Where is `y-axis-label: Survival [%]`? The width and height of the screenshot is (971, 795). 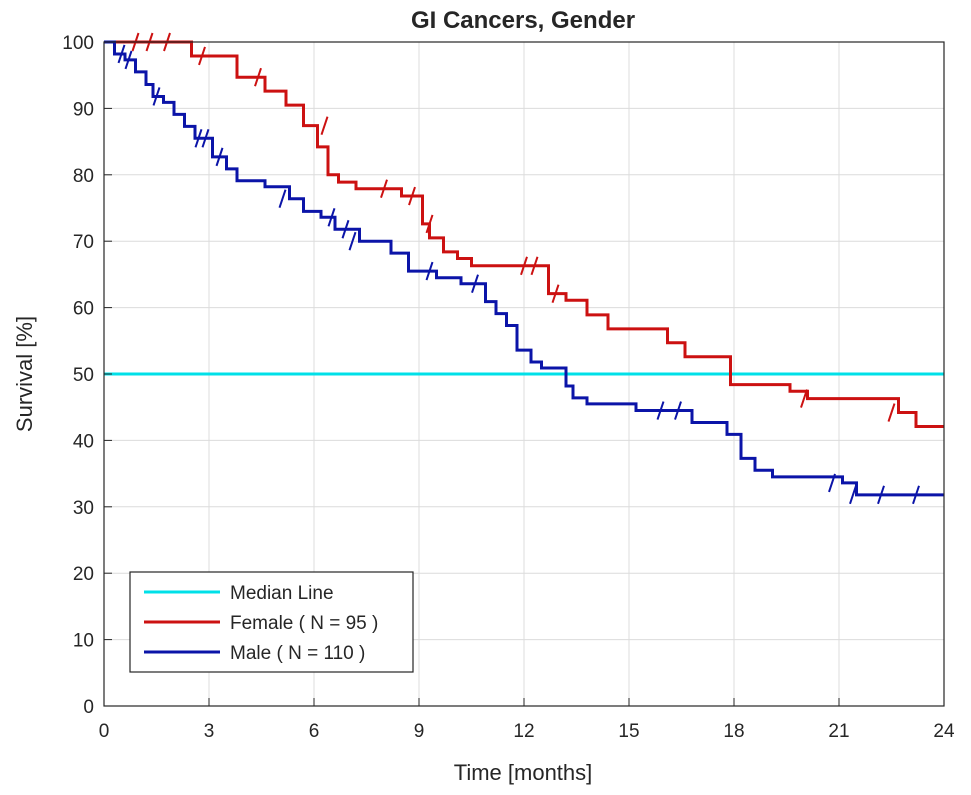
y-axis-label: Survival [%] is located at coordinates (24, 374).